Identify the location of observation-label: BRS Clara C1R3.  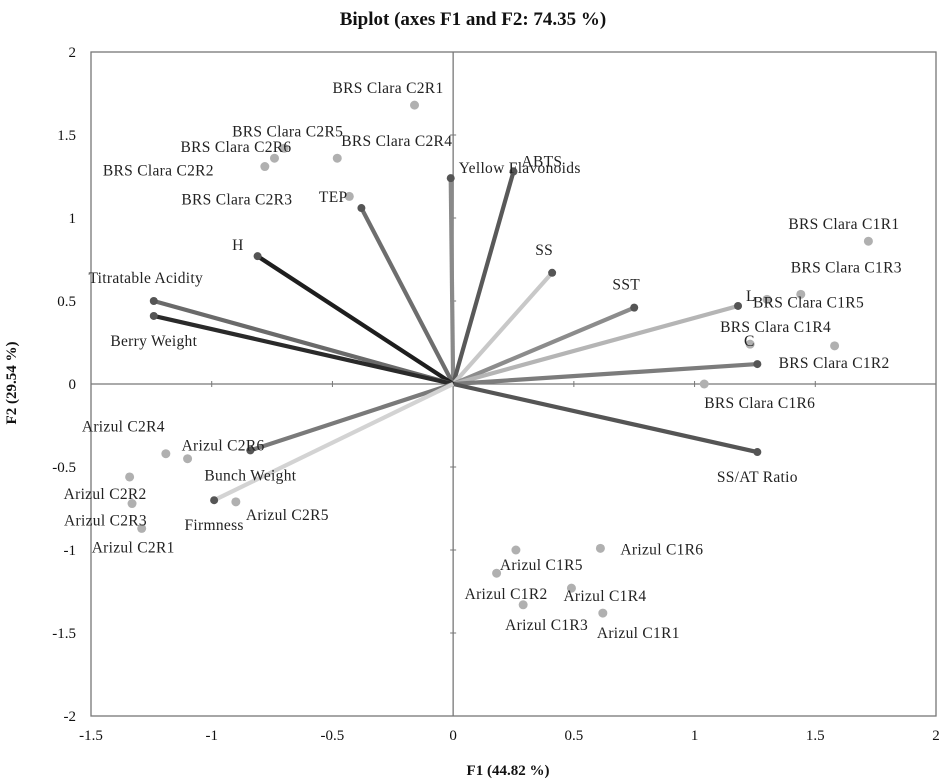
(846, 267).